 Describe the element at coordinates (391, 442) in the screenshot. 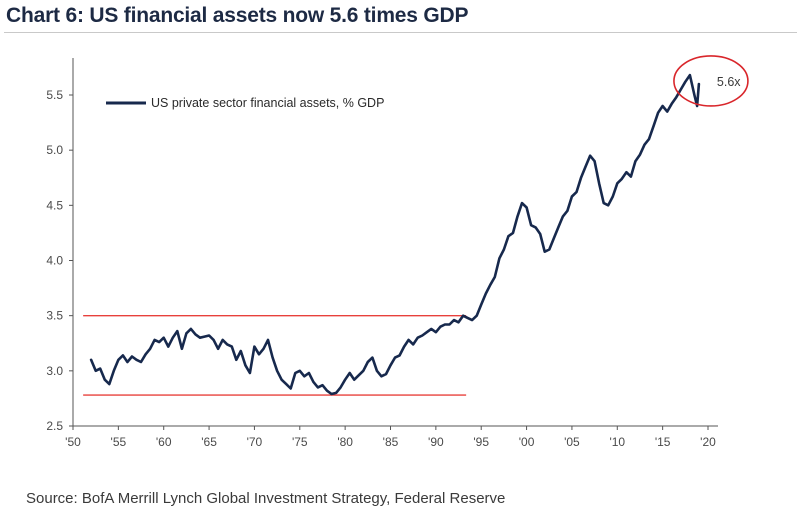

I see `x-tick-label: '85` at that location.